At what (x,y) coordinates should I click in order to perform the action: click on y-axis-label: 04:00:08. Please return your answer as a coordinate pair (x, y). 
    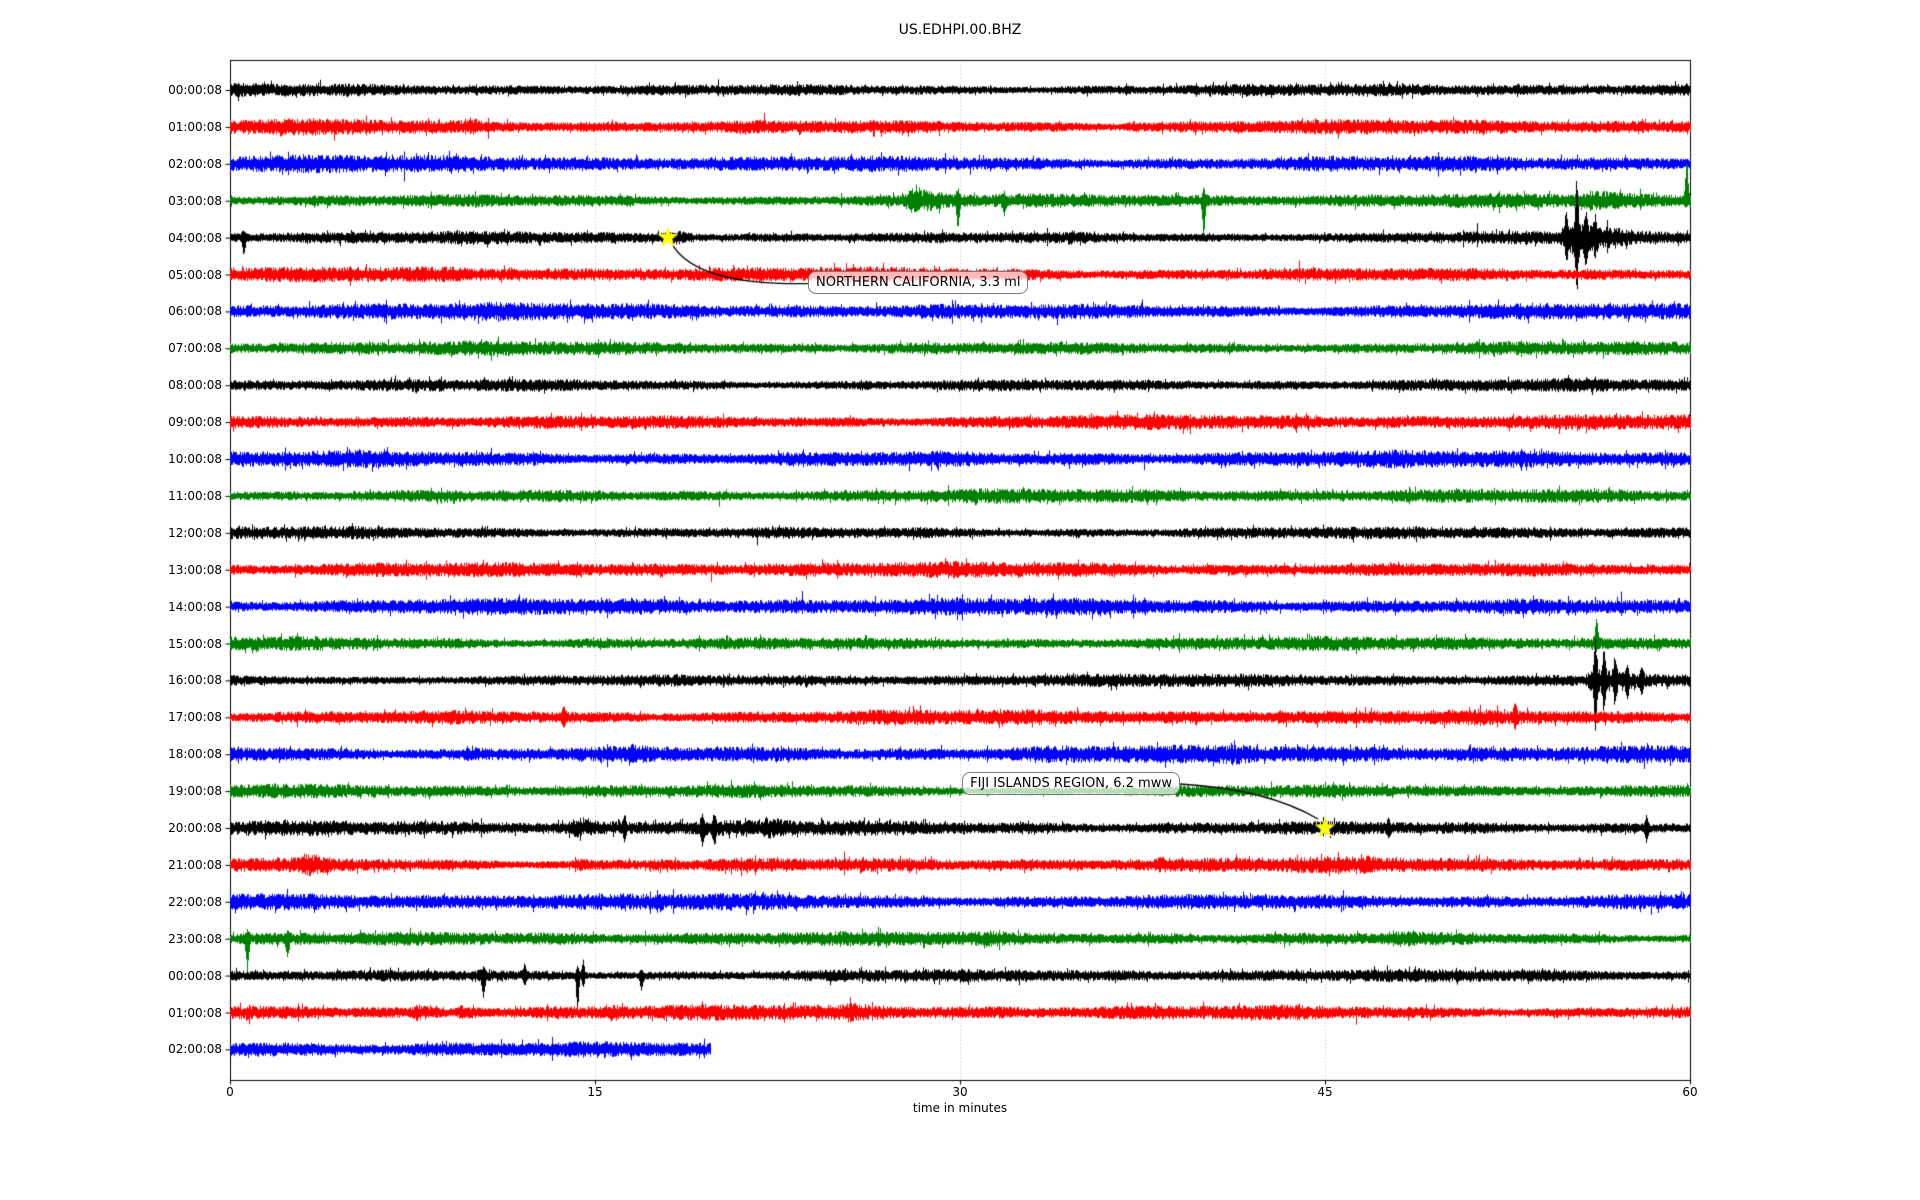
    Looking at the image, I should click on (195, 237).